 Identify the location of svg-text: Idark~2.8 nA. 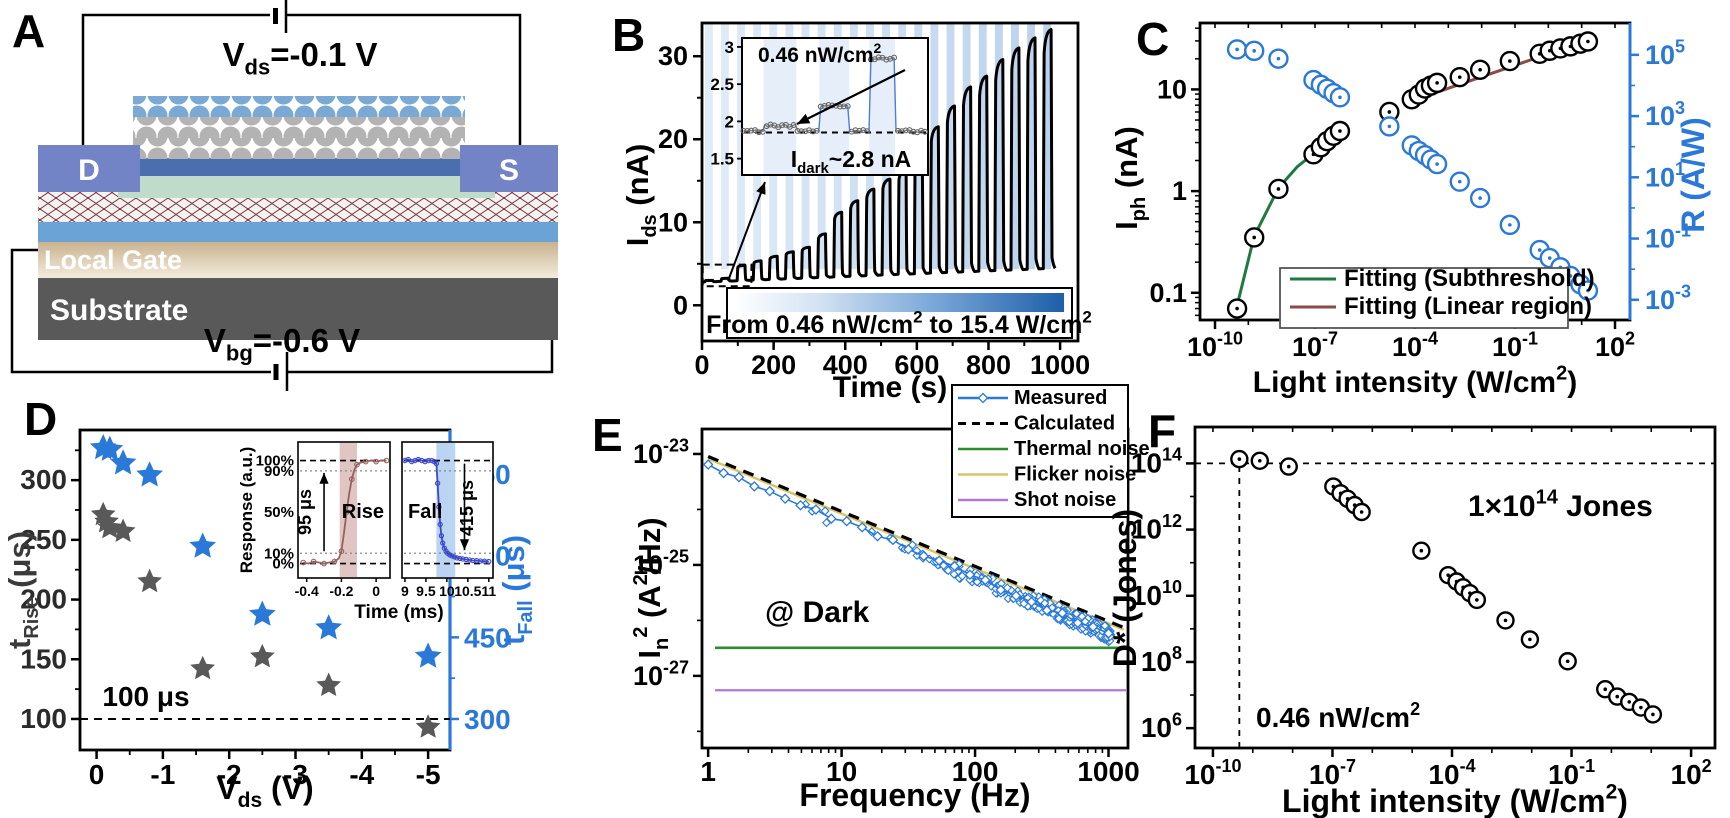
(851, 161).